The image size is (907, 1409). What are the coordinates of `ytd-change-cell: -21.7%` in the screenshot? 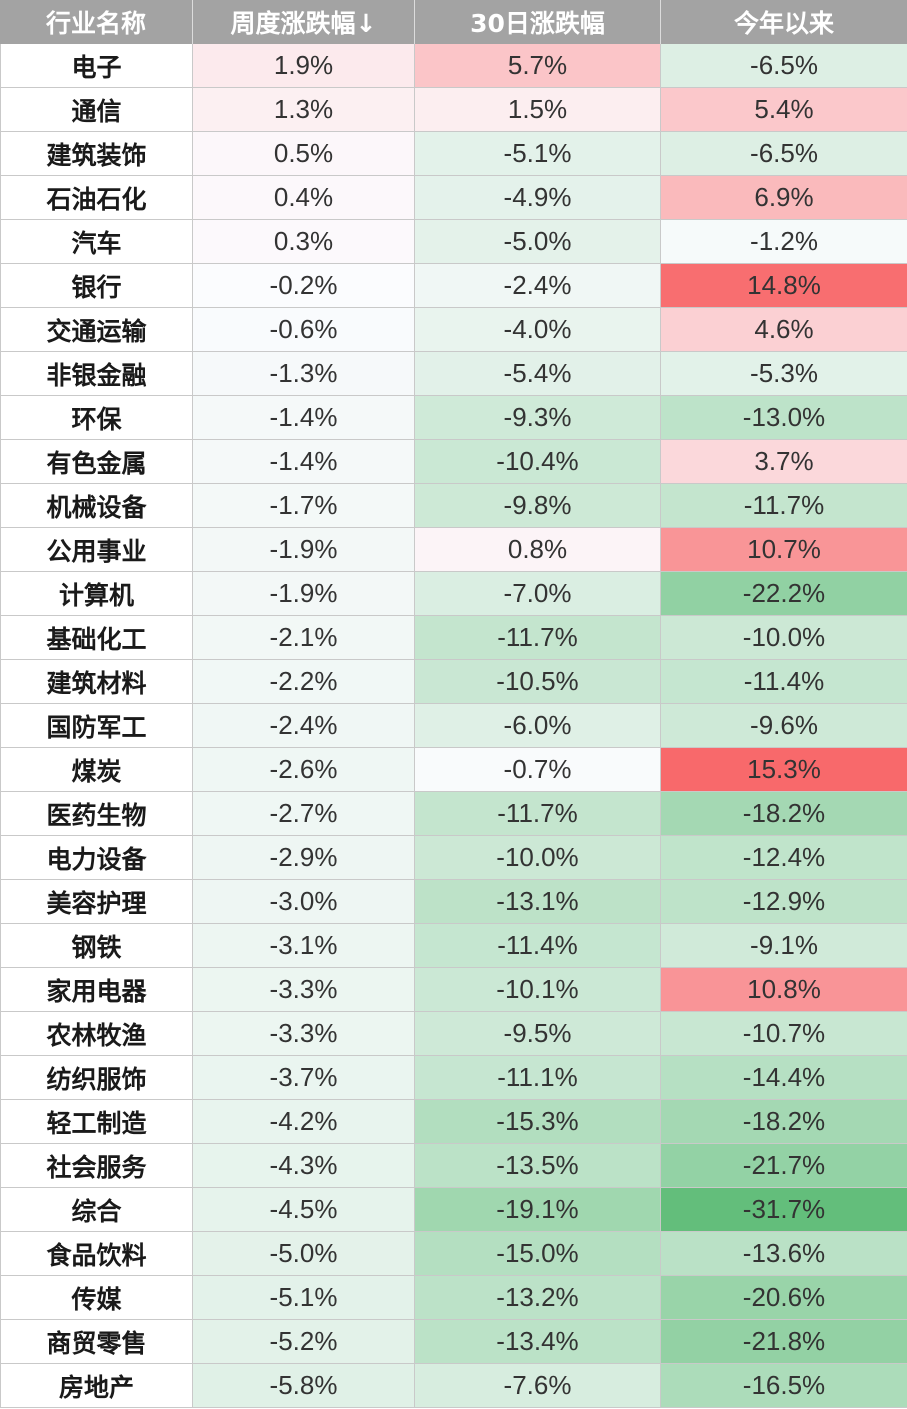 It's located at (784, 1166).